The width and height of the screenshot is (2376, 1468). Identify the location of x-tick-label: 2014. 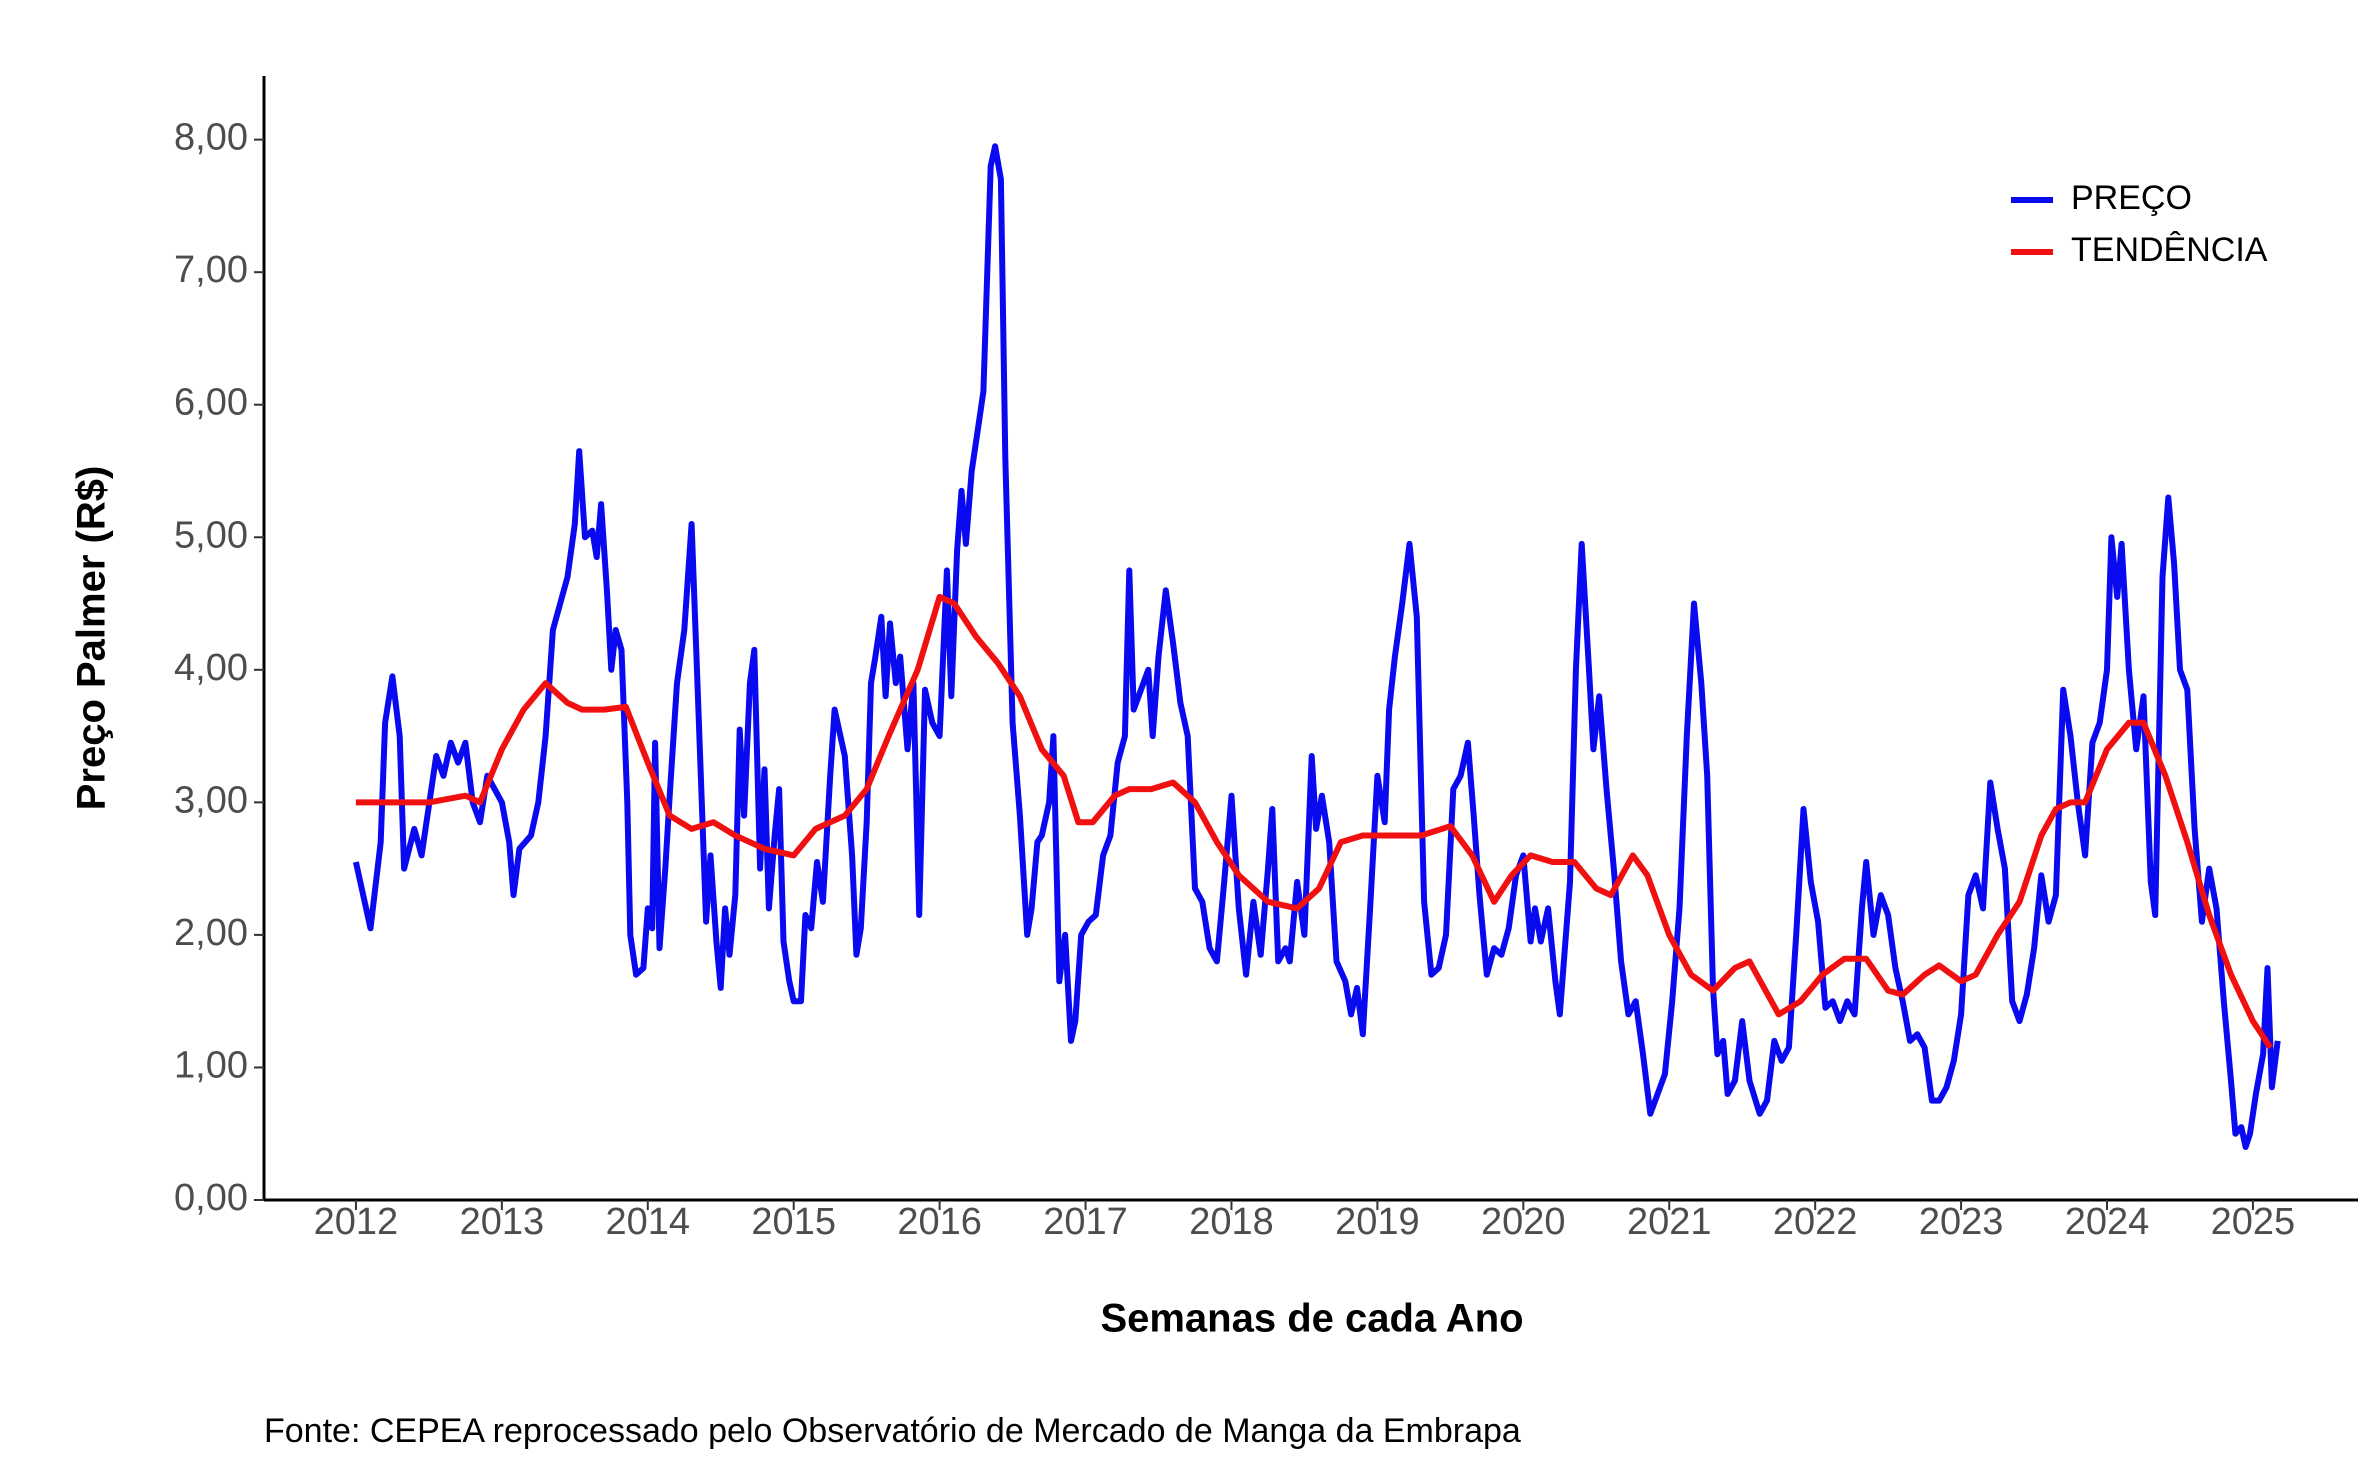
(648, 1222).